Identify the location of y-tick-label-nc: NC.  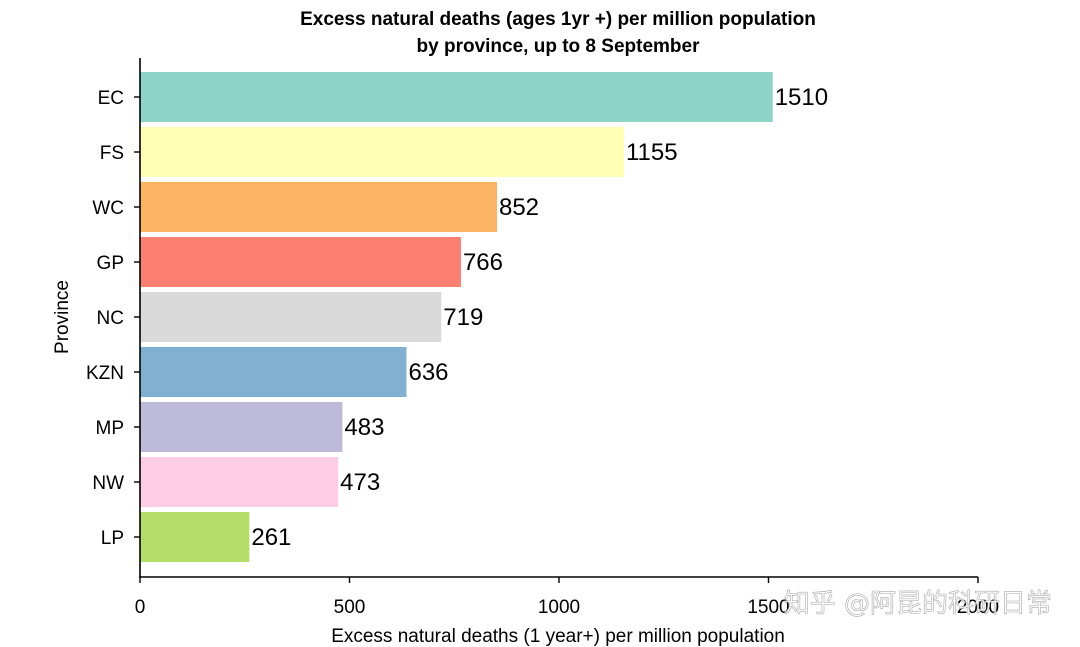
(110, 318).